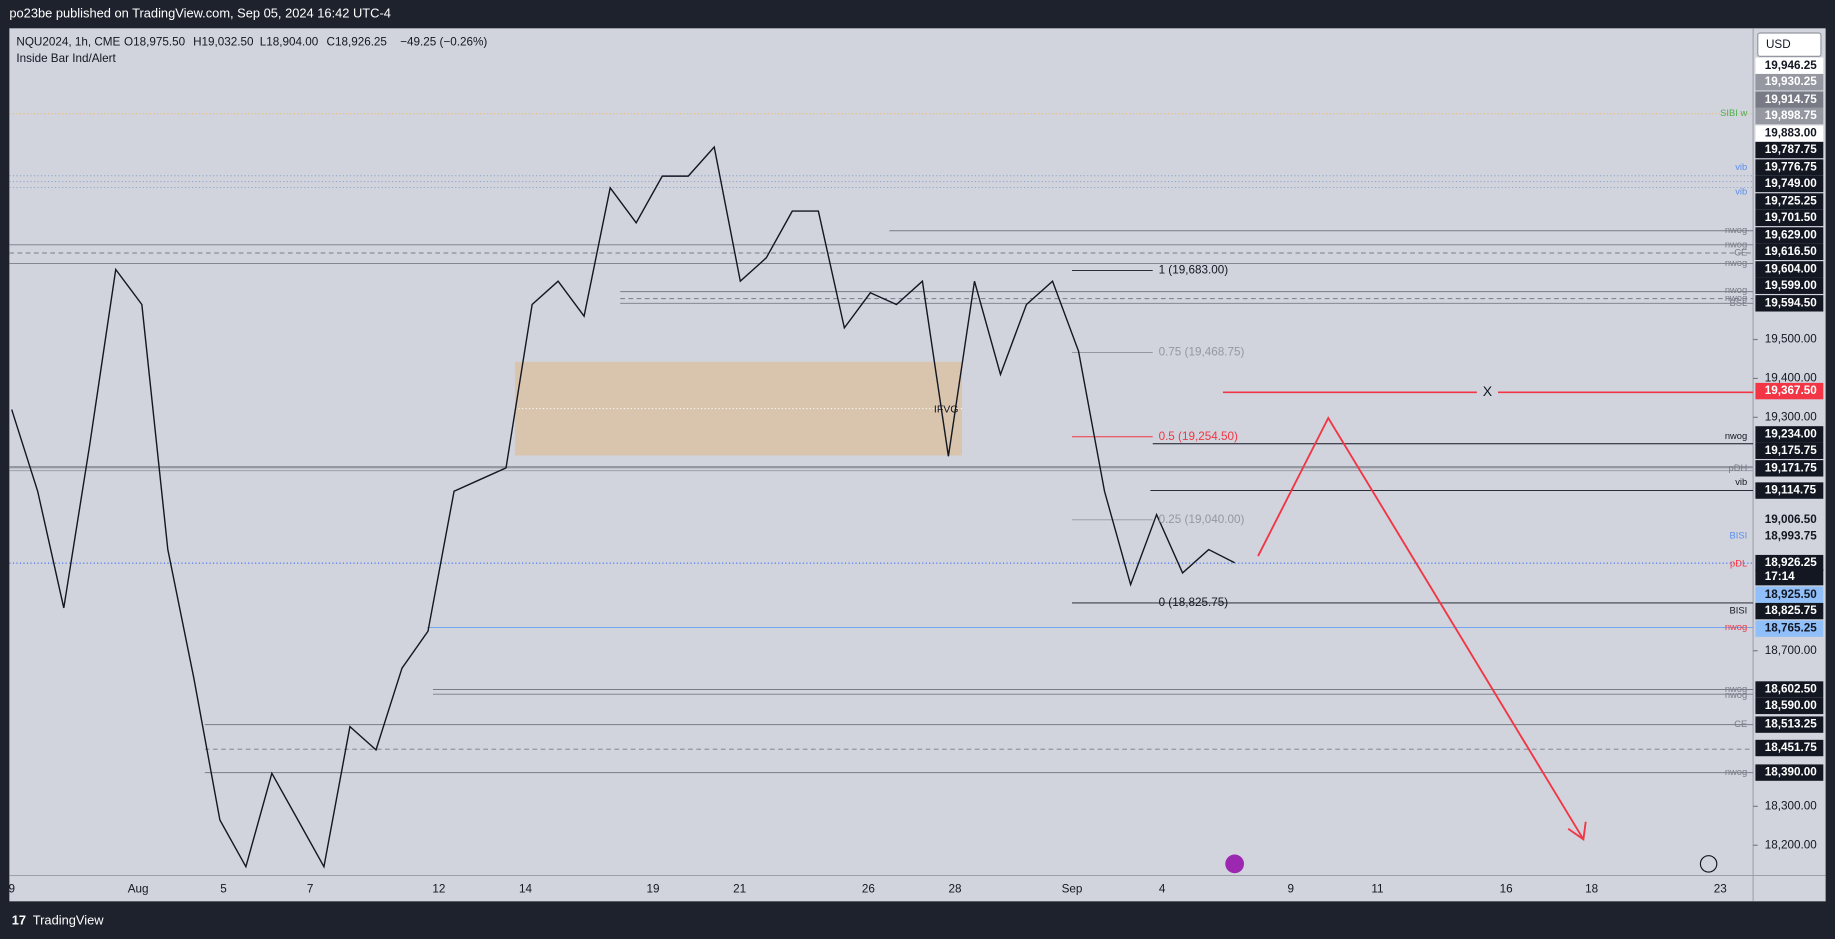  I want to click on price-label: 19,701.50, so click(1791, 217).